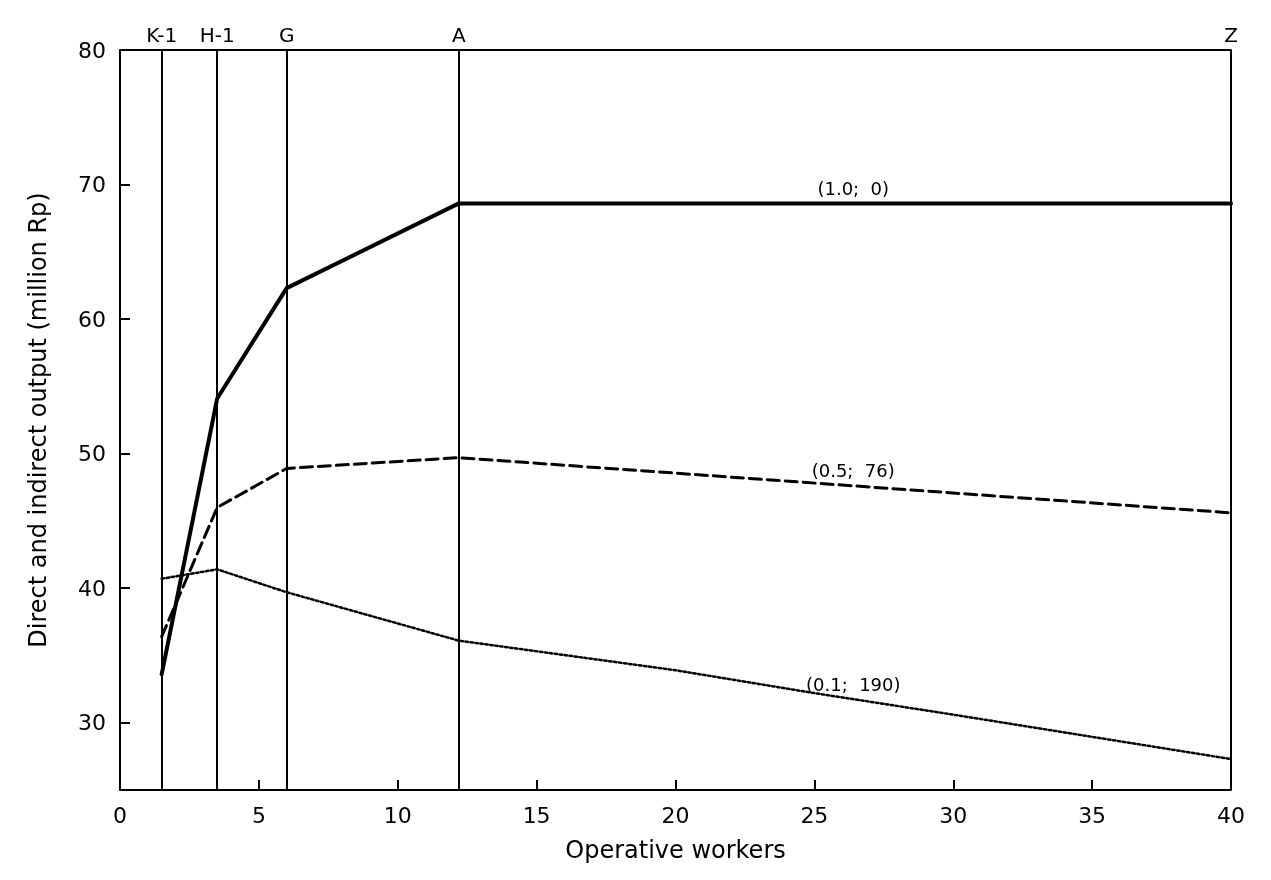  I want to click on ref-line-label: H-1, so click(217, 35).